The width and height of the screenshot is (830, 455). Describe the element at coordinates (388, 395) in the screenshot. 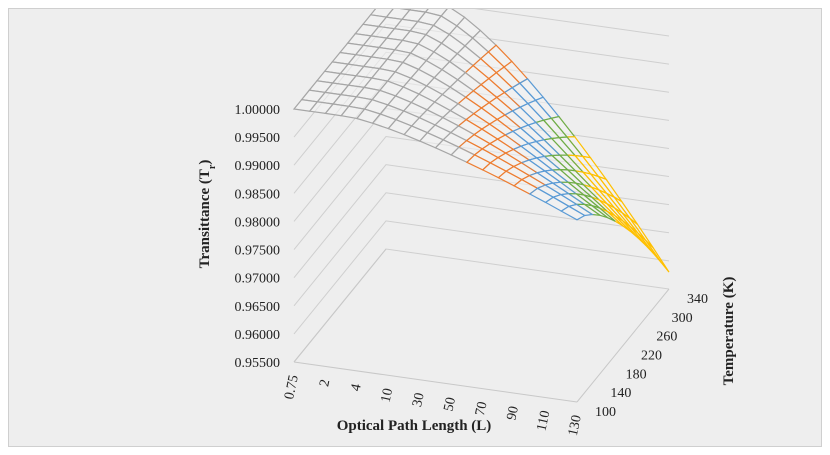

I see `x-tick-3: 10` at that location.